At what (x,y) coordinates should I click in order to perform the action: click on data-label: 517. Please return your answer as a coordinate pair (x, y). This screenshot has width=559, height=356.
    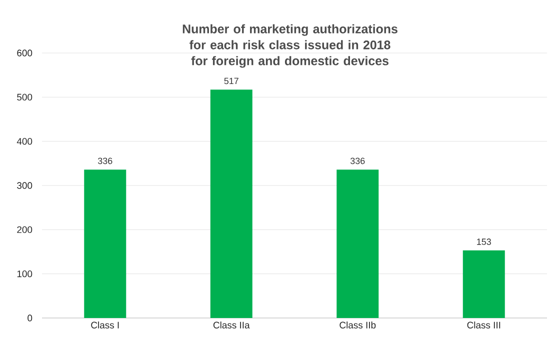
    Looking at the image, I should click on (231, 81).